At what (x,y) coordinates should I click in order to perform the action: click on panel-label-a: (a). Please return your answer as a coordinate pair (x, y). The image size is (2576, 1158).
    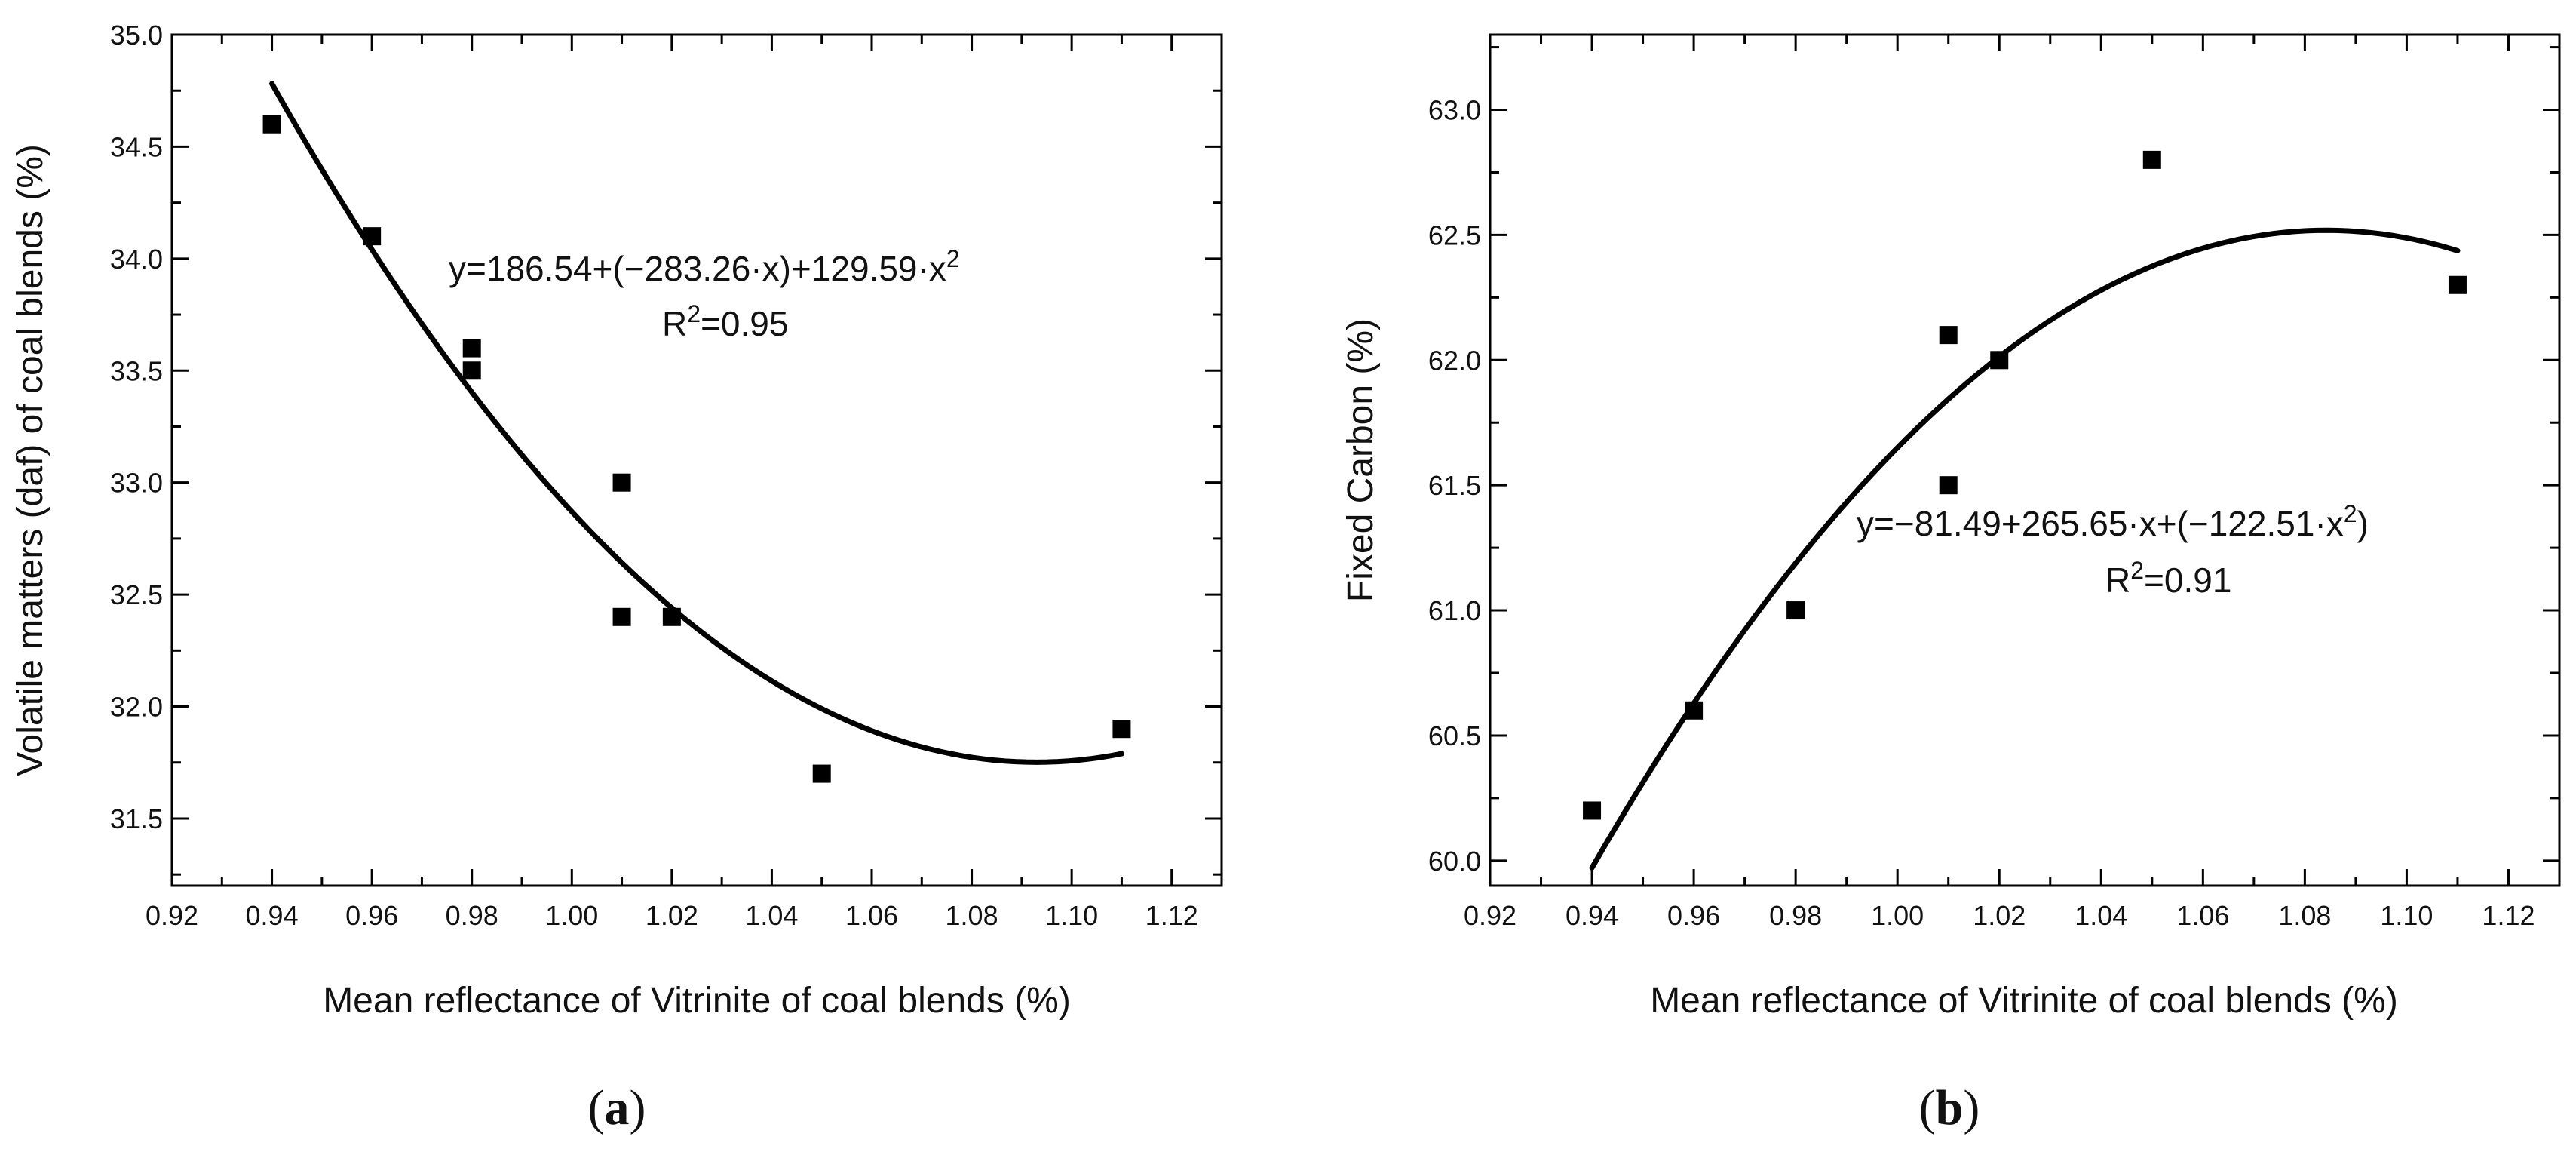
    Looking at the image, I should click on (617, 1107).